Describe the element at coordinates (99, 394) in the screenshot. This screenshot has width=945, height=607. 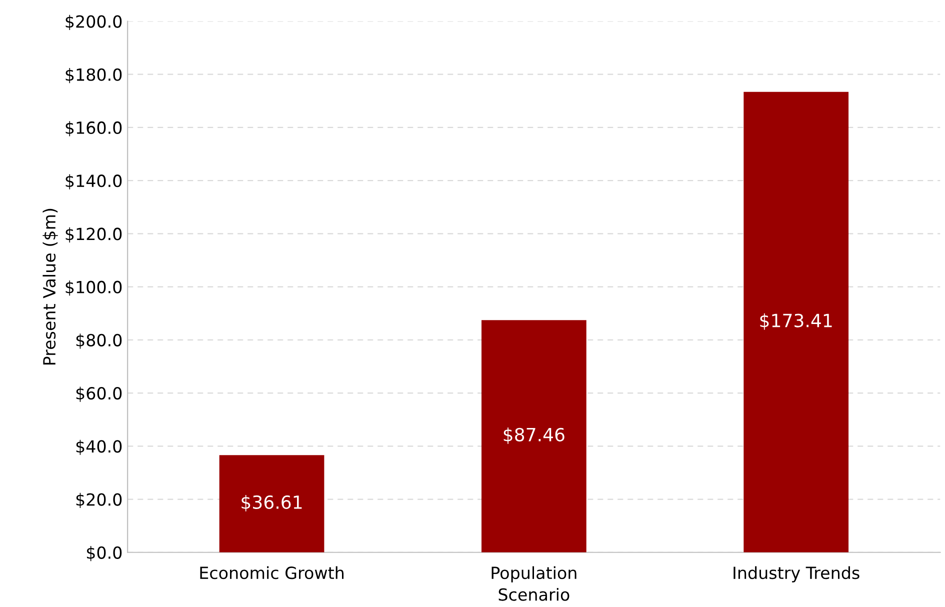
I see `y-tick-label: $60.0` at that location.